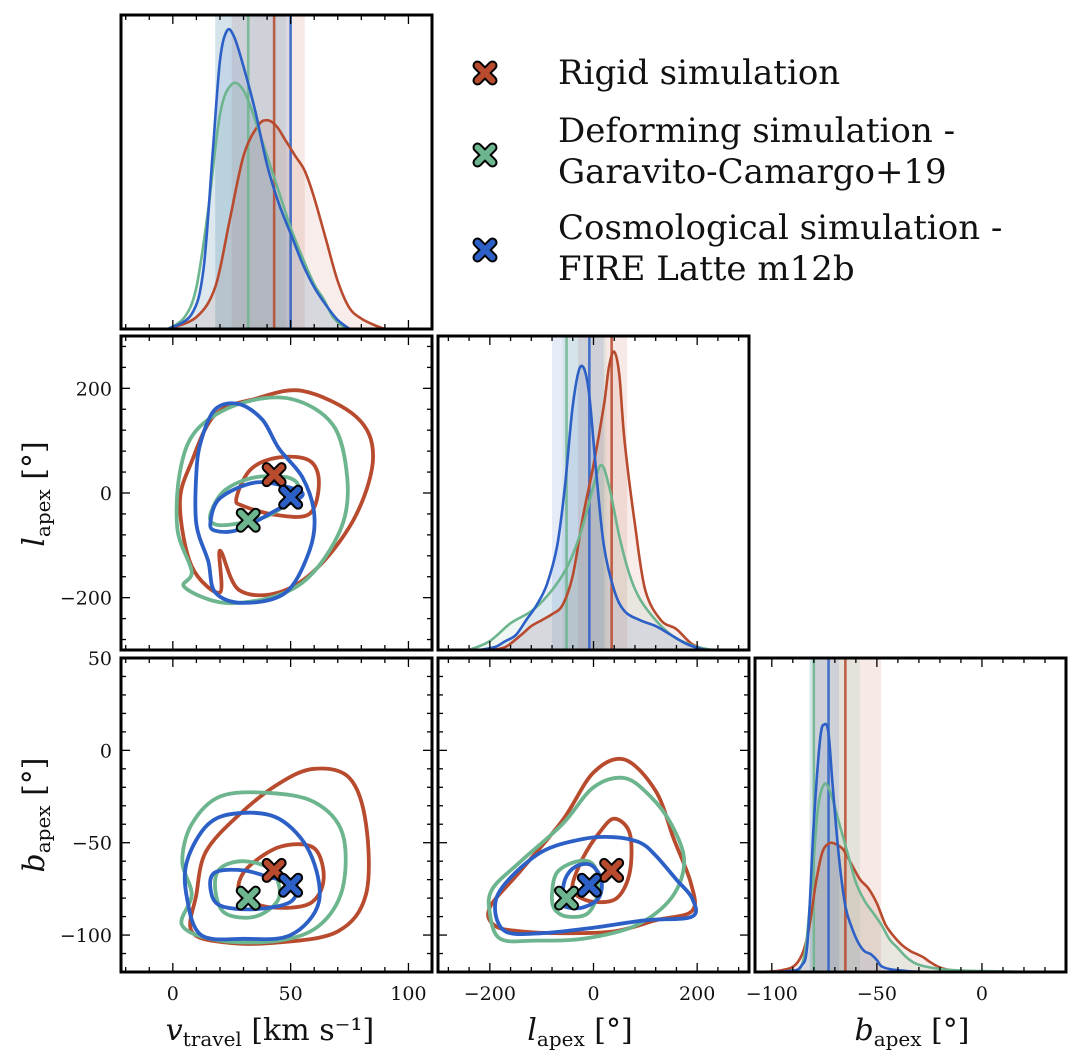  What do you see at coordinates (780, 228) in the screenshot?
I see `legend-label-cosmological-line1: Cosmological simulation -` at bounding box center [780, 228].